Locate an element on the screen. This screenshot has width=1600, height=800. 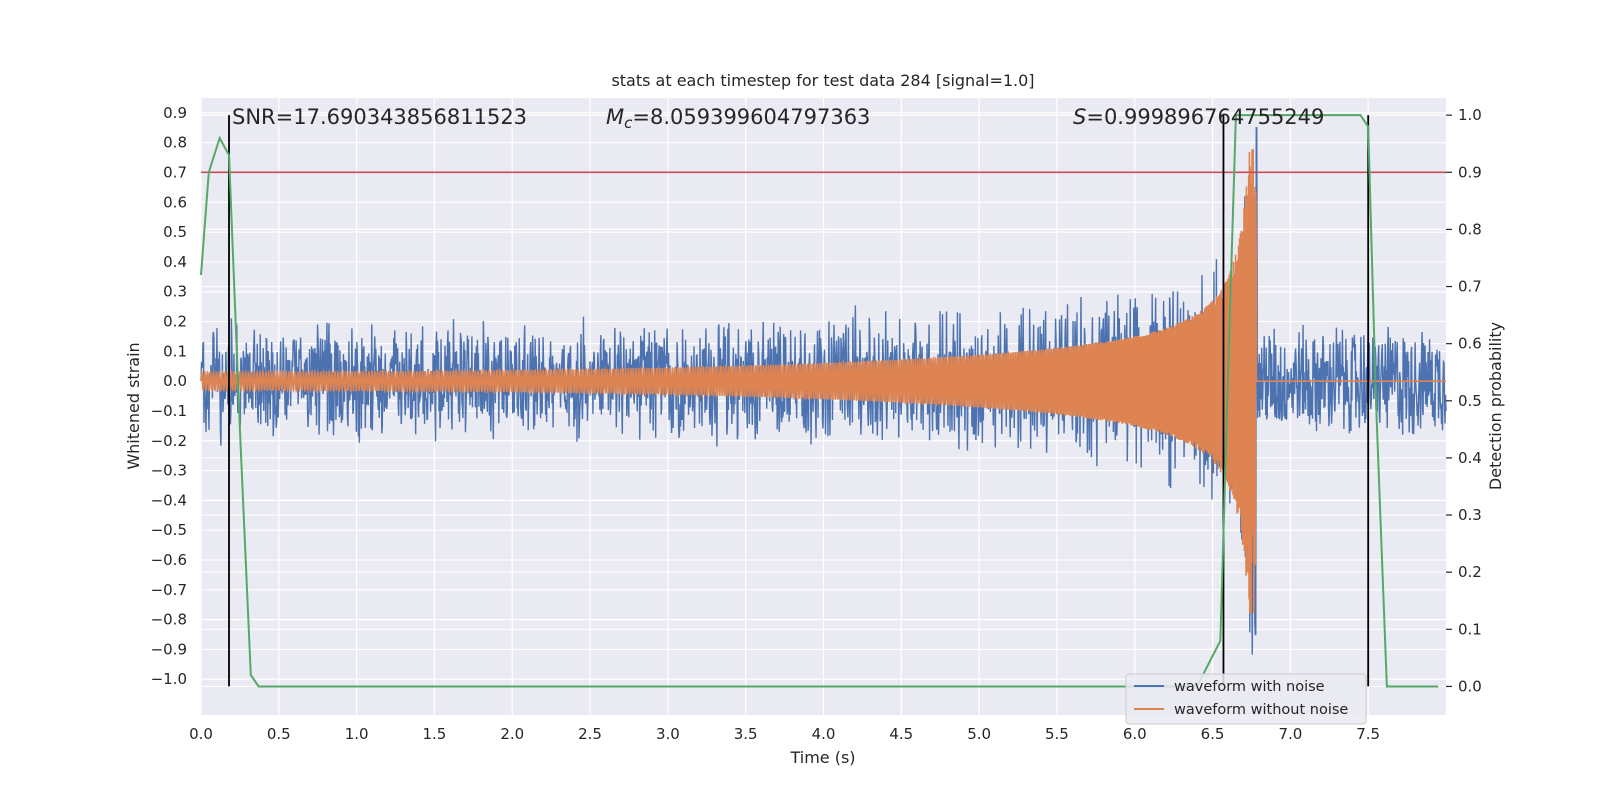
x-tick-label: 0.5 is located at coordinates (279, 734).